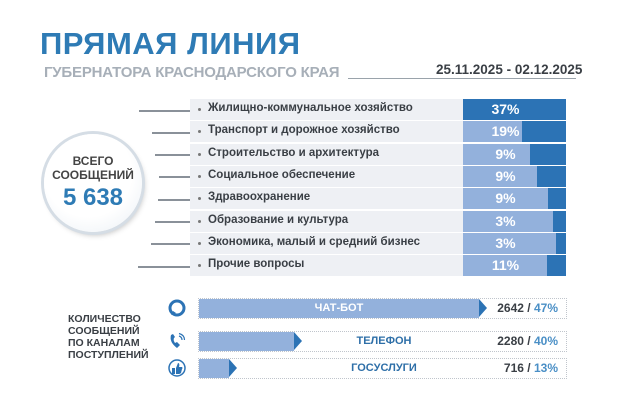 This screenshot has width=620, height=411. I want to click on channel-count: 2642, so click(510, 308).